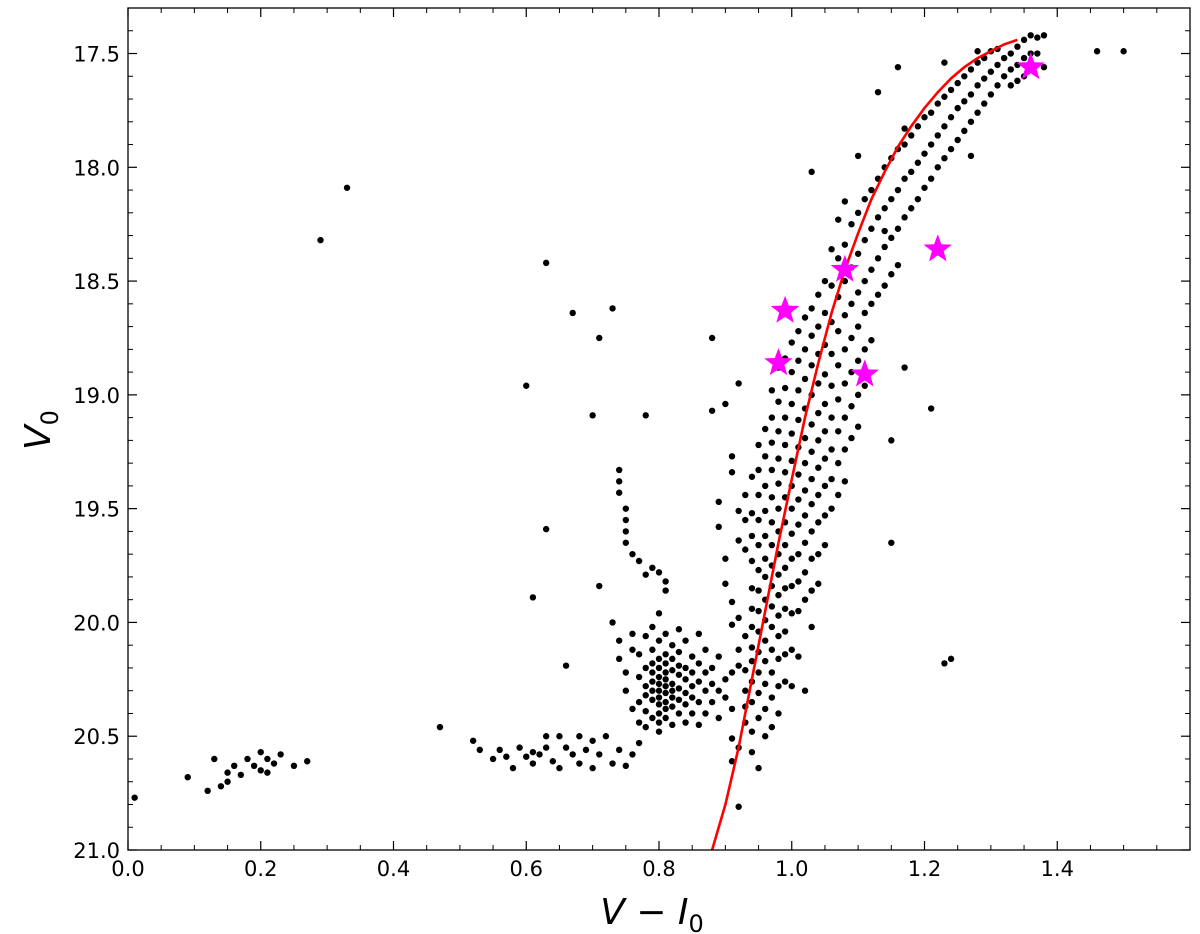 This screenshot has width=1200, height=934. What do you see at coordinates (791, 869) in the screenshot?
I see `x-tick-label: 1.0` at bounding box center [791, 869].